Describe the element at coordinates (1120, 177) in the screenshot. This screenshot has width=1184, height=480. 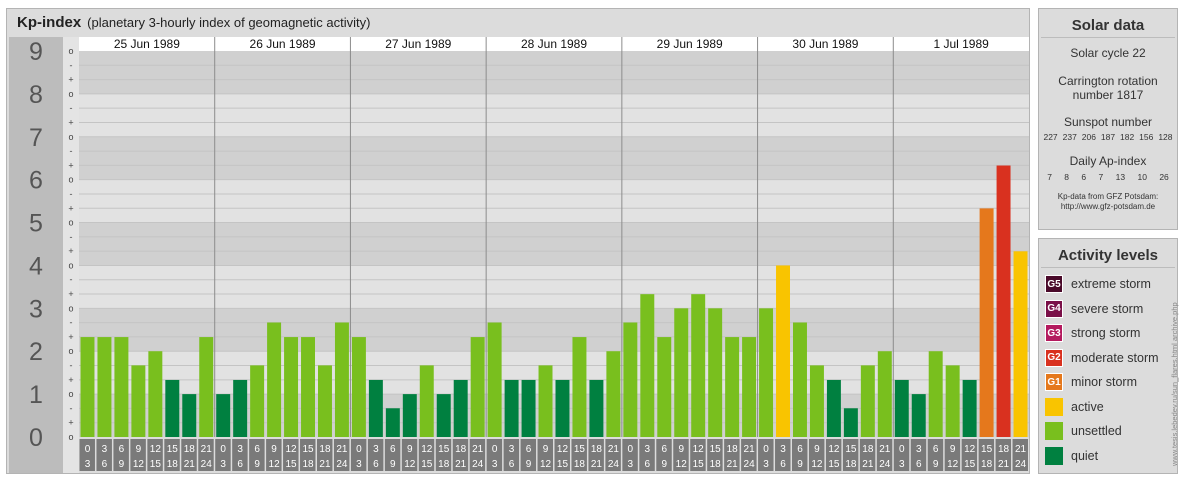
I see `ap-value: 13` at that location.